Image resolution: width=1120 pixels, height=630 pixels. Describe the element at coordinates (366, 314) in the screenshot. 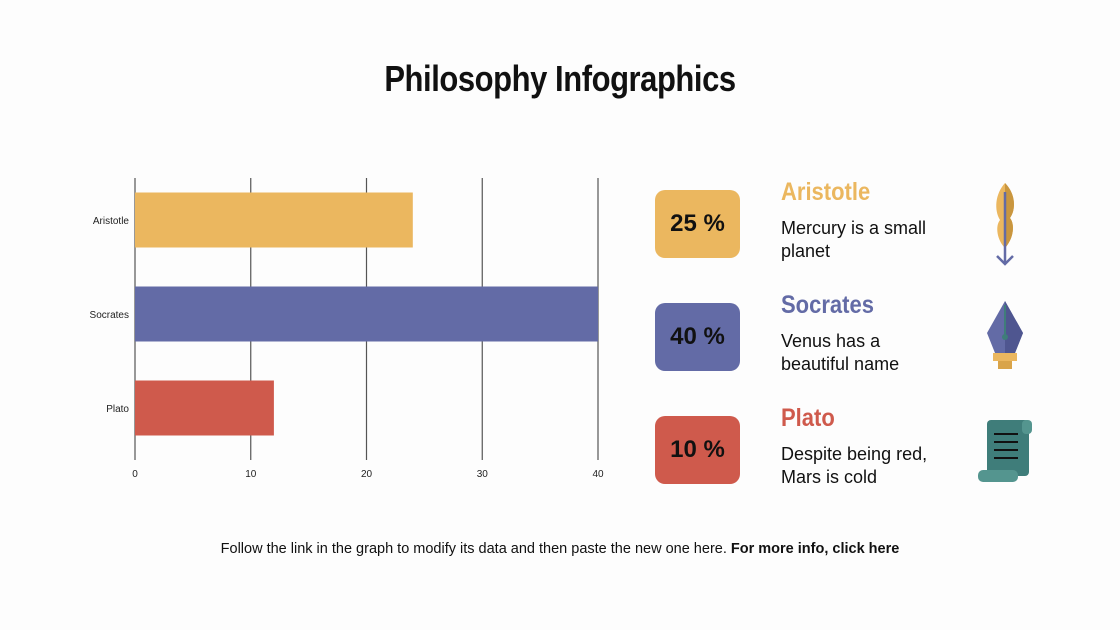

I see `bar-socrates` at that location.